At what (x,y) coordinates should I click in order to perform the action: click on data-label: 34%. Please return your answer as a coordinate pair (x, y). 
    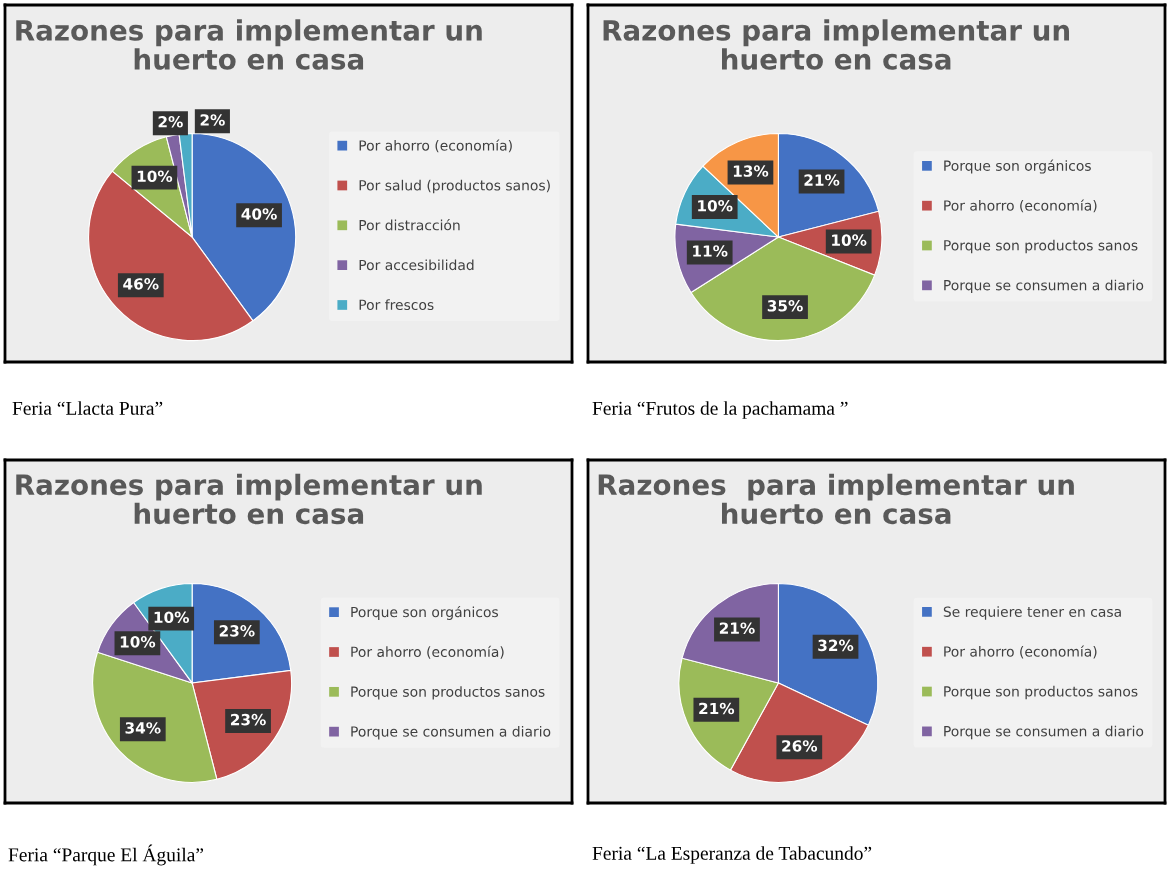
    Looking at the image, I should click on (143, 728).